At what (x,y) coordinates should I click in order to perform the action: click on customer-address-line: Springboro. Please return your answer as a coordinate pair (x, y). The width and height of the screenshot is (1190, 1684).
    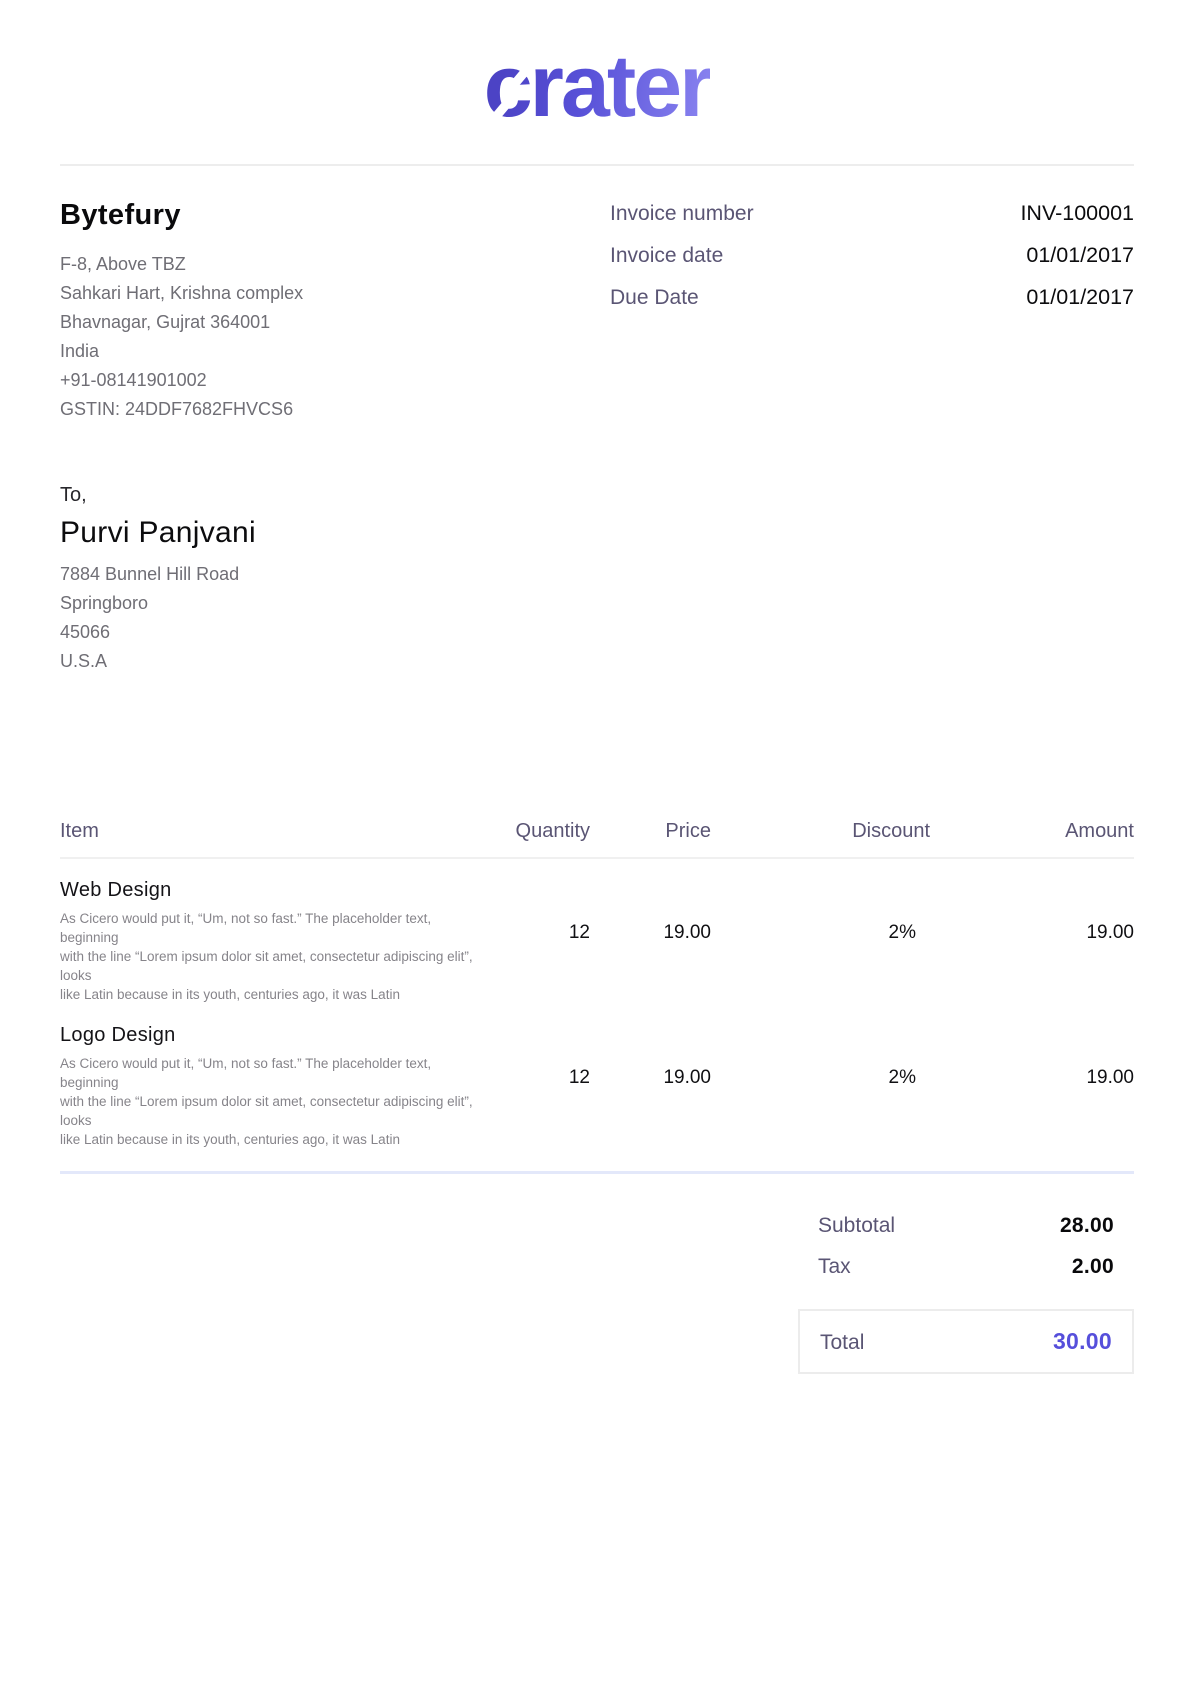
    Looking at the image, I should click on (104, 603).